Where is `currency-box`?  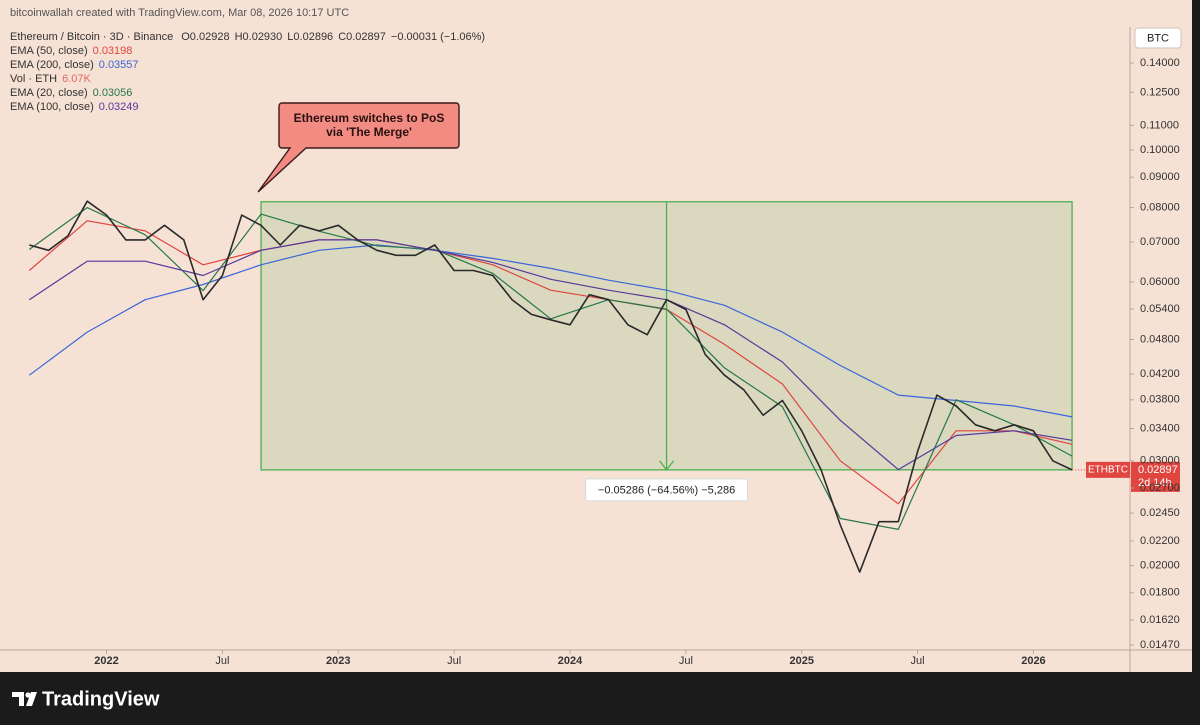 currency-box is located at coordinates (1158, 38).